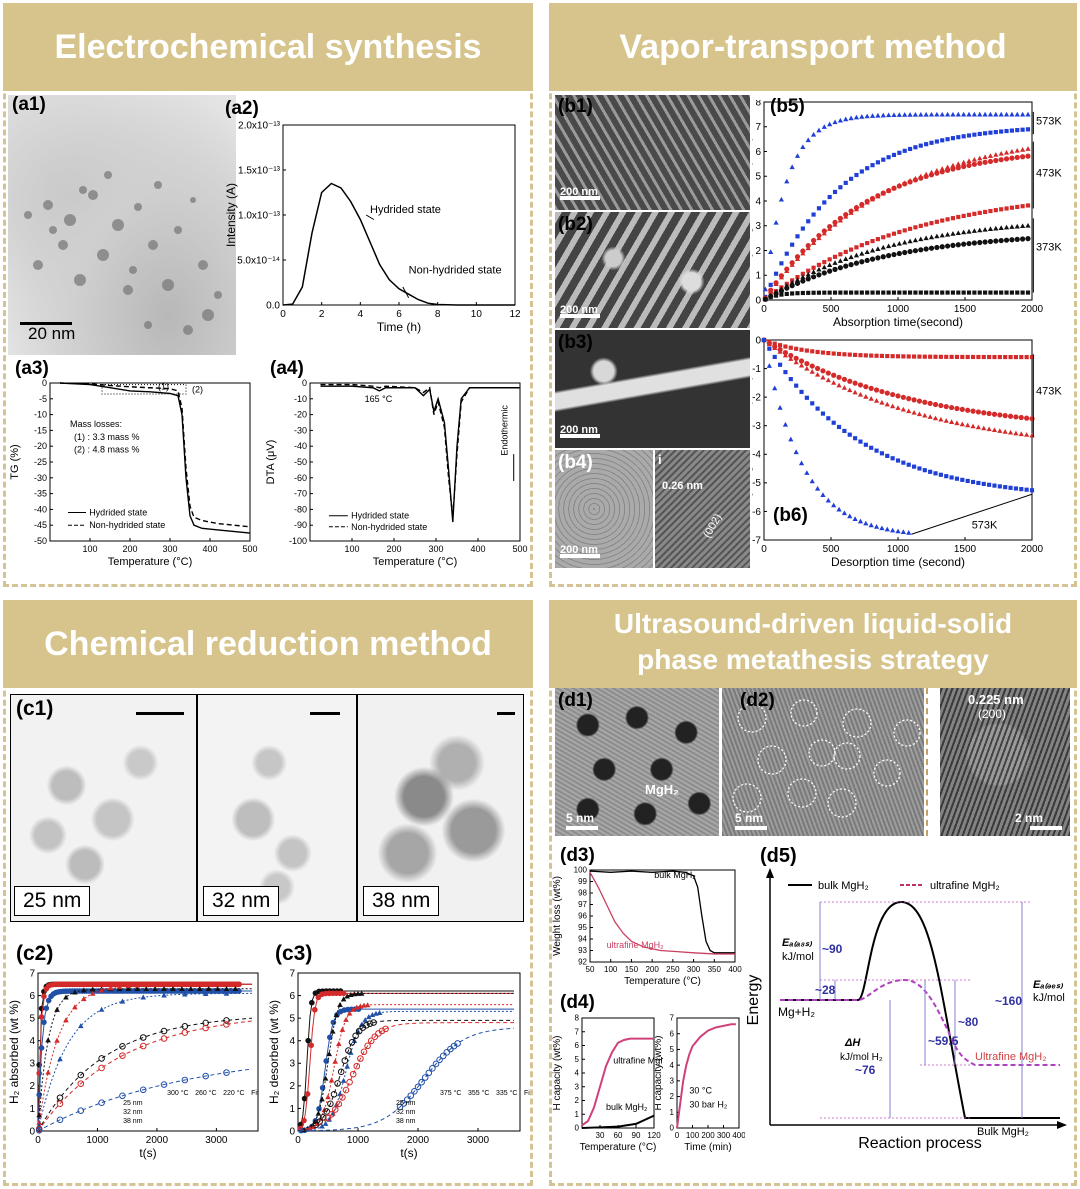  What do you see at coordinates (575, 700) in the screenshot?
I see `label-d1: (d1)` at bounding box center [575, 700].